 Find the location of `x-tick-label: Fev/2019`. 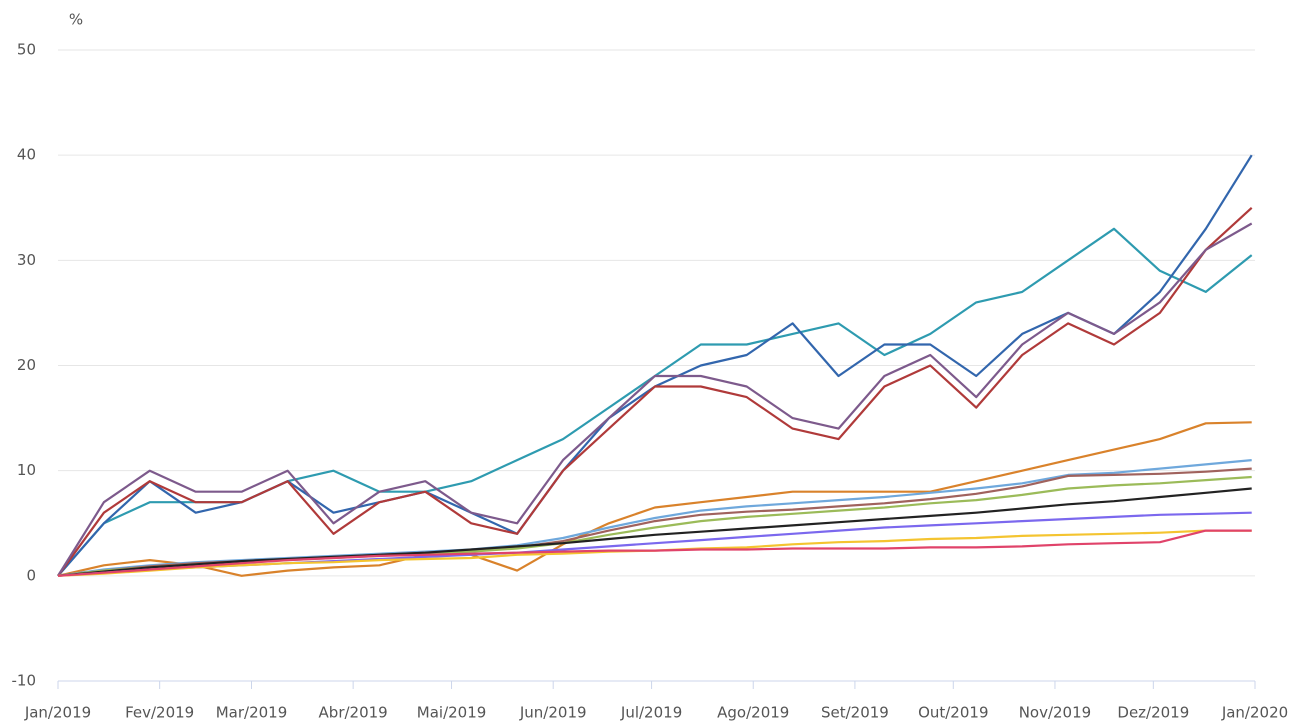

x-tick-label: Fev/2019 is located at coordinates (159, 713).